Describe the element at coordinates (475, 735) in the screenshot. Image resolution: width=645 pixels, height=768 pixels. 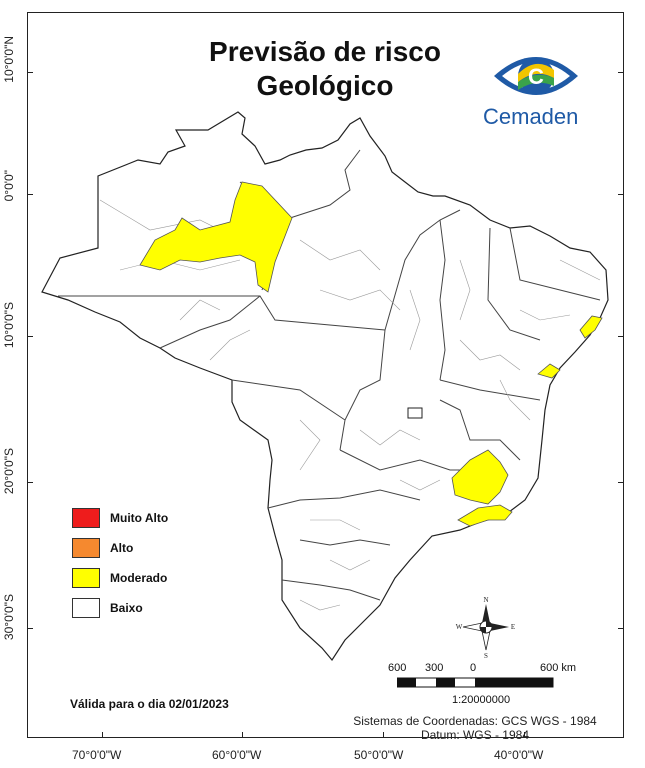
I see `datum: Datum: WGS - 1984` at that location.